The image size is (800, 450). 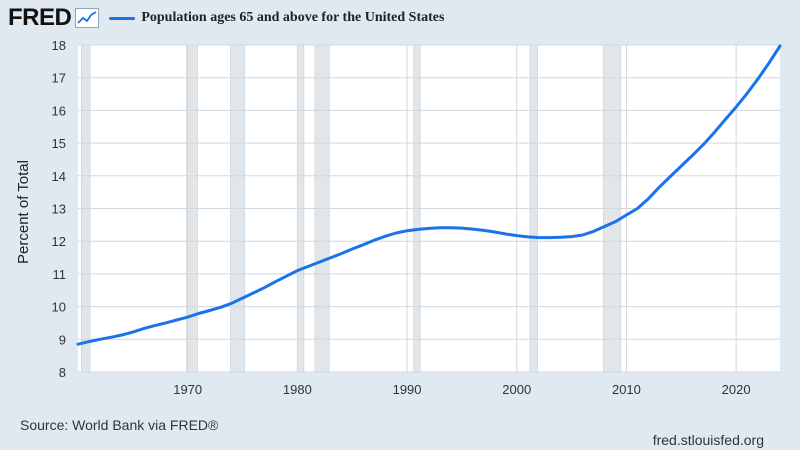 What do you see at coordinates (708, 440) in the screenshot?
I see `site-credit: fred.stlouisfed.org` at bounding box center [708, 440].